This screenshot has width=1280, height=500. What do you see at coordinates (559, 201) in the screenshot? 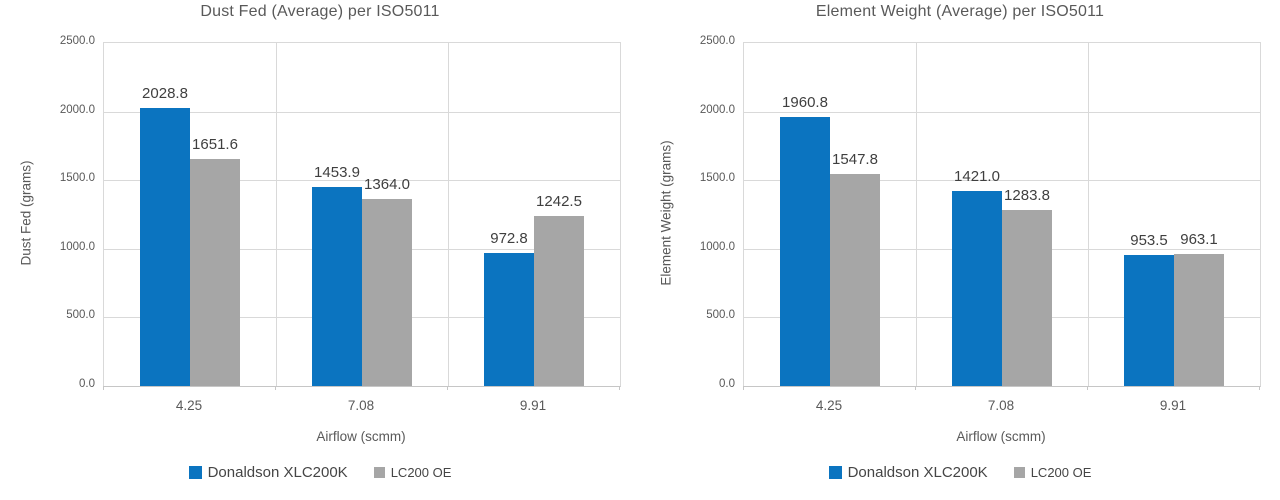
I see `data-label: 1242.5` at bounding box center [559, 201].